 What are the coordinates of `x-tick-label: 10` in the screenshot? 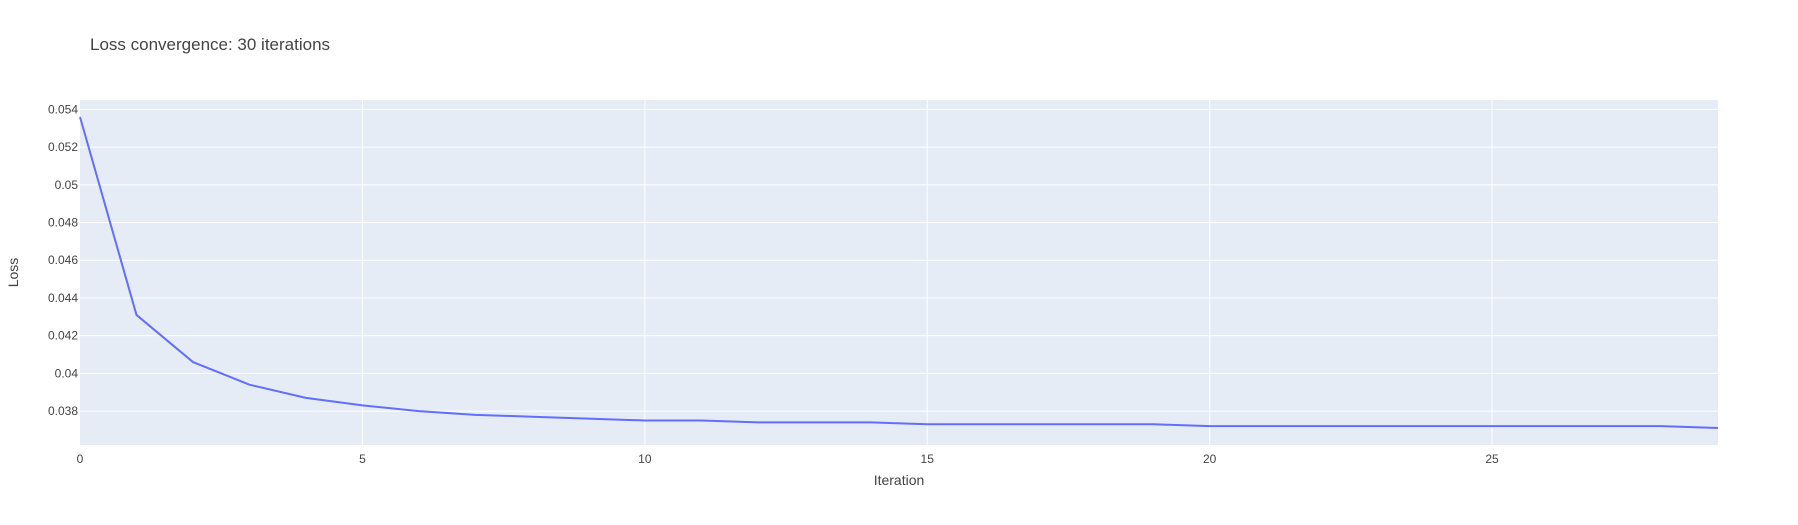 It's located at (645, 459).